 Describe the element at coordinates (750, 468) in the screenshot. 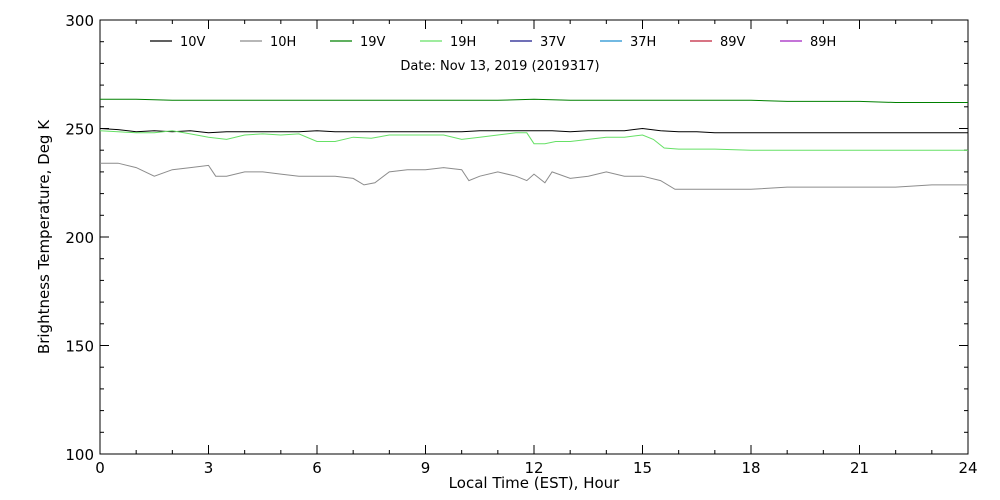

I see `x-tick-label: 18` at that location.